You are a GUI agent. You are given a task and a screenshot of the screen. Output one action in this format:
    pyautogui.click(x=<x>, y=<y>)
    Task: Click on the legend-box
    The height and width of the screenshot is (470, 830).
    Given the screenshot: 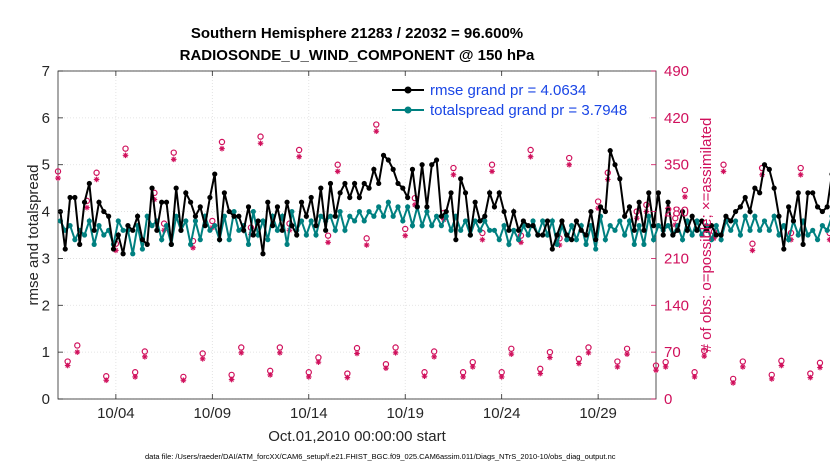 What is the action you would take?
    pyautogui.click(x=517, y=100)
    